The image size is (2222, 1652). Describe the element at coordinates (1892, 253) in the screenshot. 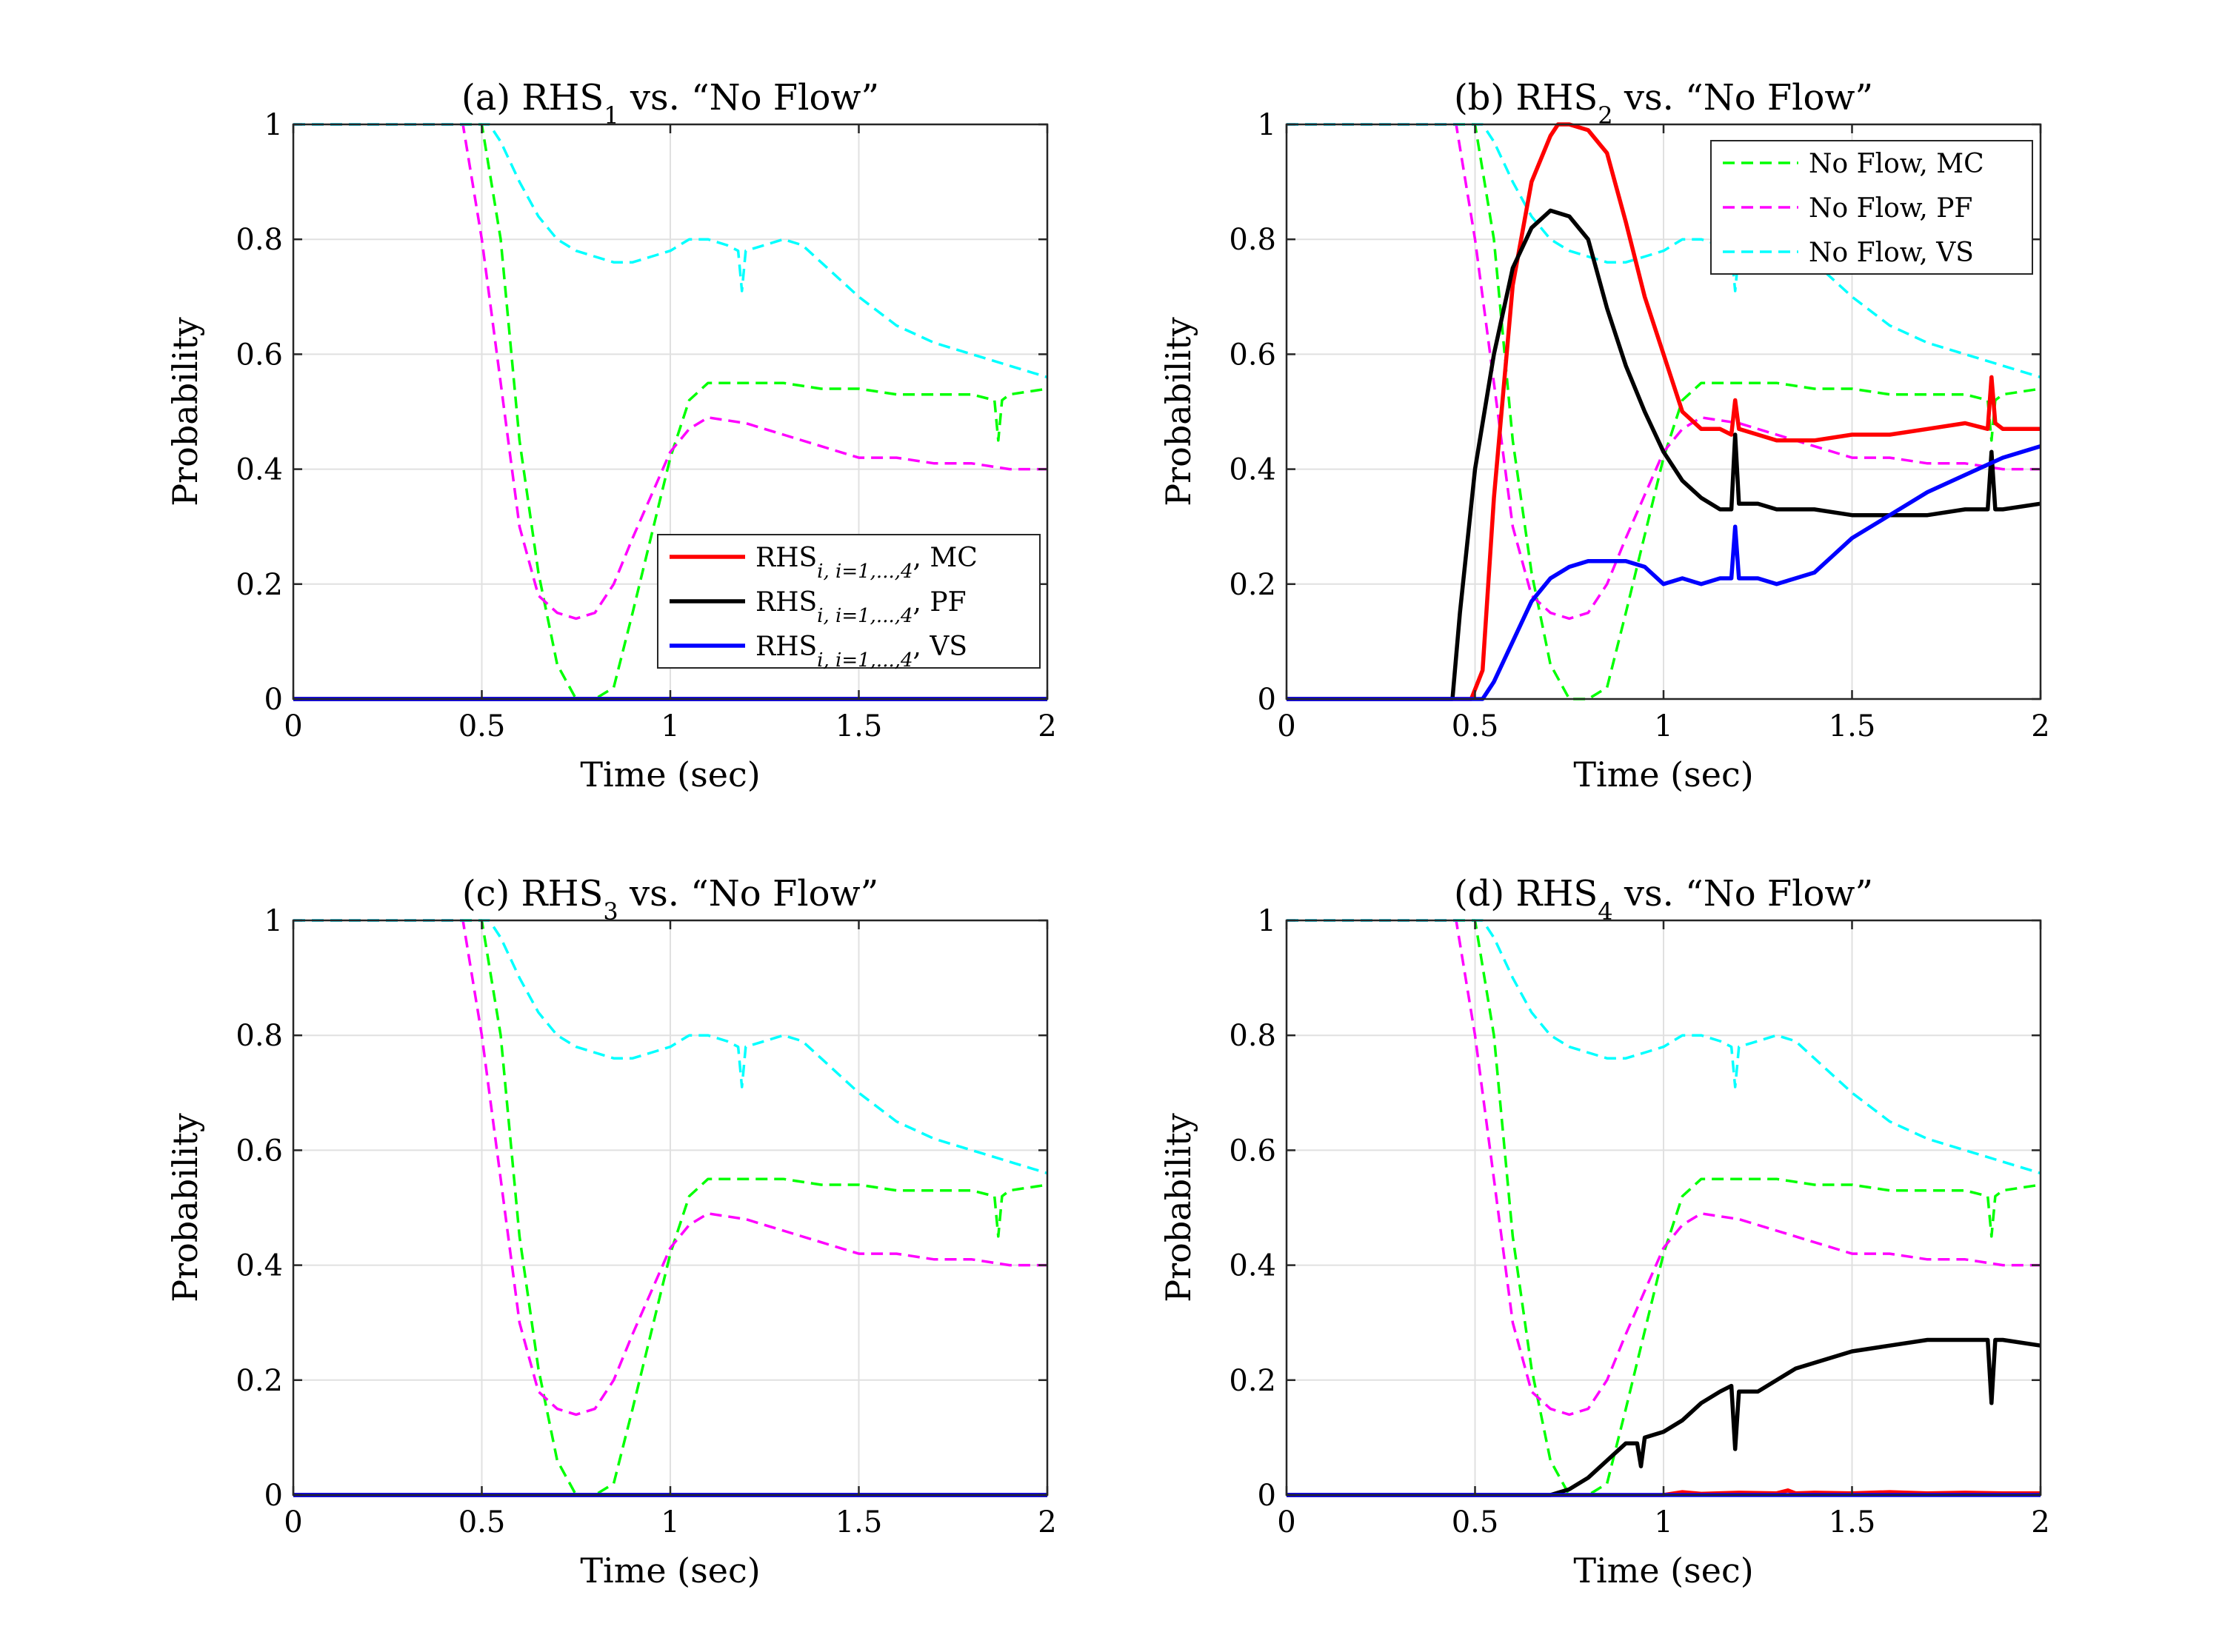

I see `legend-label: No Flow, VS` at that location.